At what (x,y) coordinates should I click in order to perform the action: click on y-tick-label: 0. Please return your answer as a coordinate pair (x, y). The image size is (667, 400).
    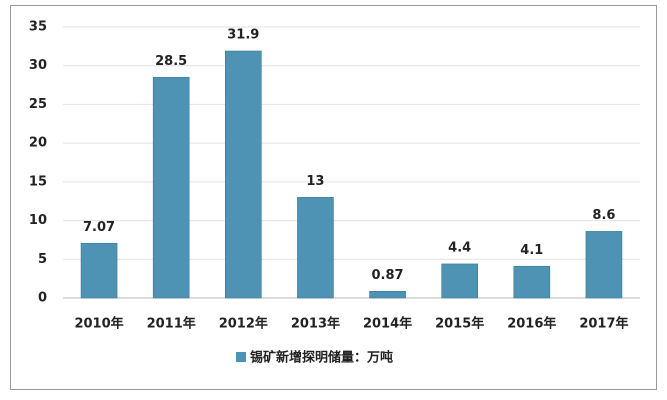
    Looking at the image, I should click on (42, 298).